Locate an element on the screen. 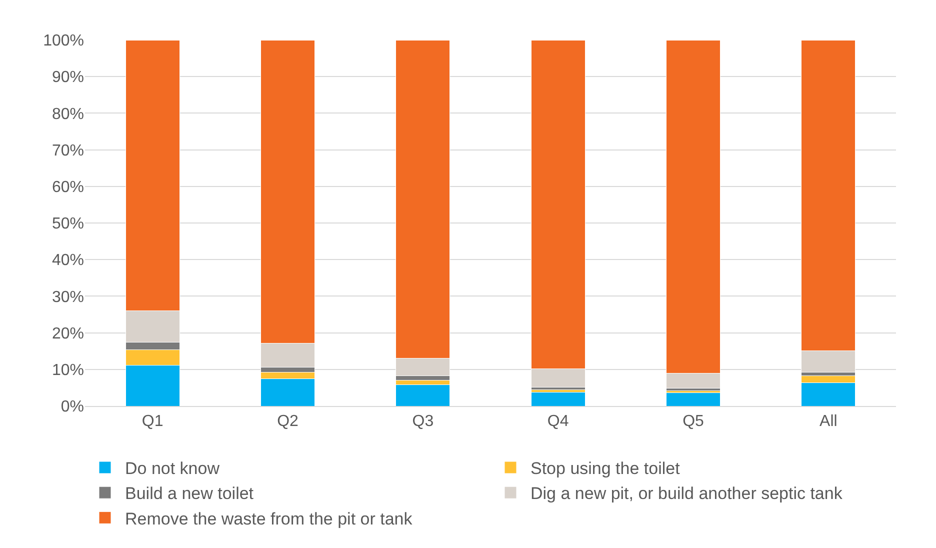  x-tick-label: Q2 is located at coordinates (288, 421).